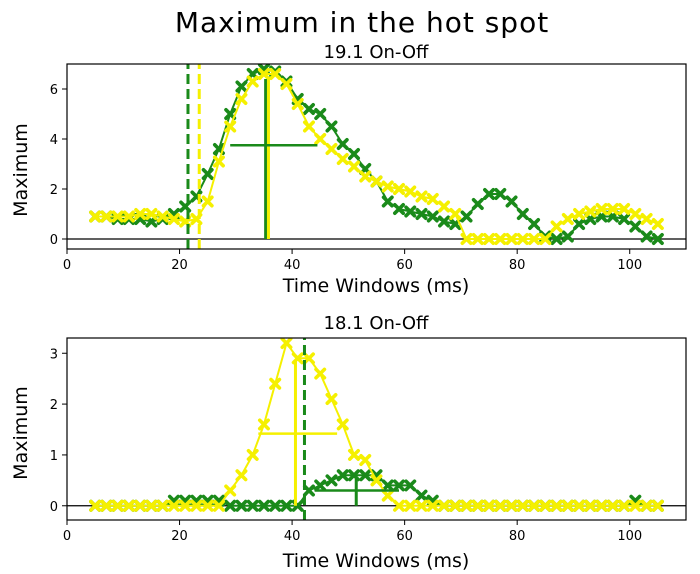  What do you see at coordinates (517, 536) in the screenshot?
I see `x-tick-label: 80` at bounding box center [517, 536].